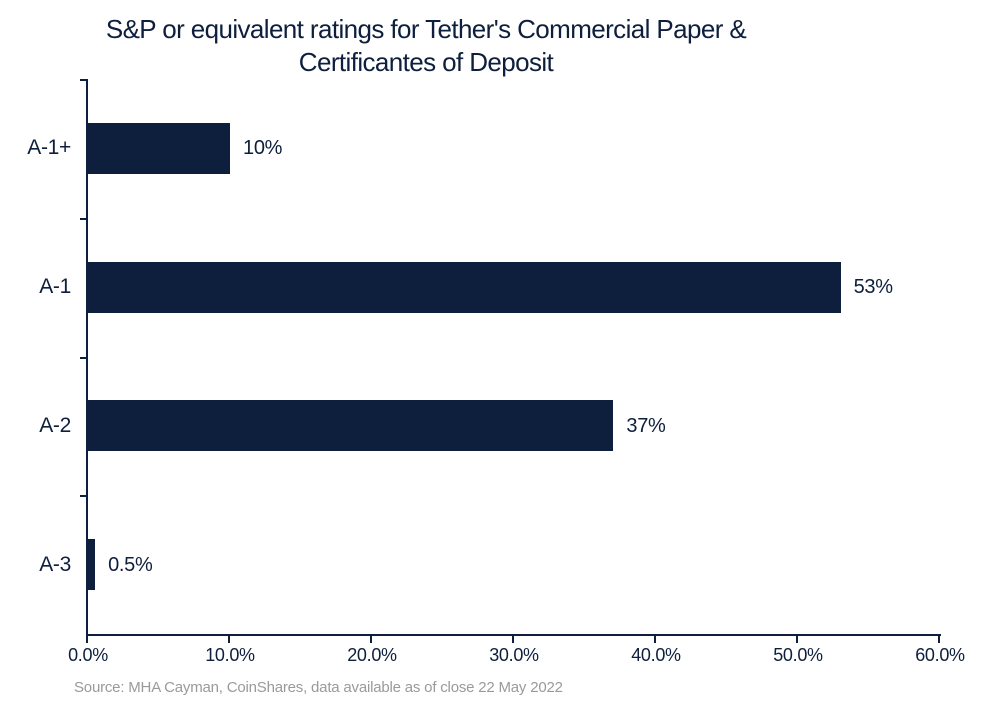  Describe the element at coordinates (513, 635) in the screenshot. I see `x-axis-line` at that location.